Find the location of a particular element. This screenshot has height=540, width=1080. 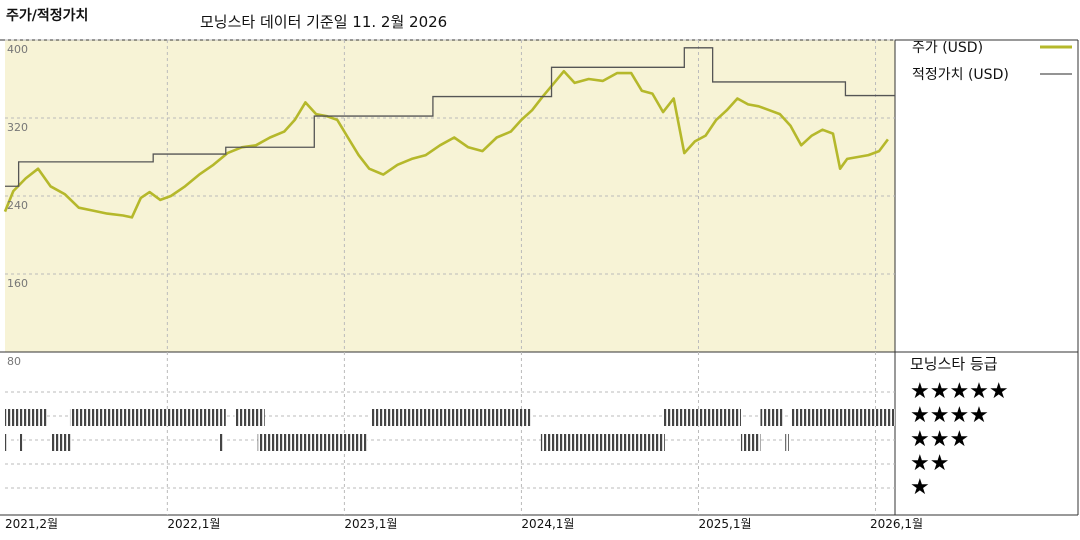

rating-panel-title: 모닝스타 등급 is located at coordinates (954, 364).